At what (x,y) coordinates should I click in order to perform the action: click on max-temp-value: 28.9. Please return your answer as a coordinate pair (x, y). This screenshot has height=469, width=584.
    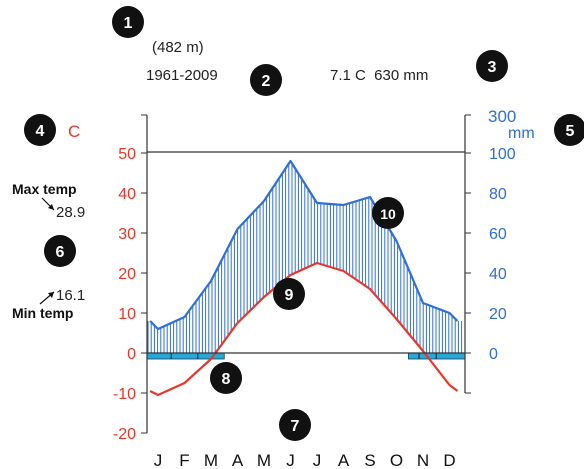
    Looking at the image, I should click on (70, 212).